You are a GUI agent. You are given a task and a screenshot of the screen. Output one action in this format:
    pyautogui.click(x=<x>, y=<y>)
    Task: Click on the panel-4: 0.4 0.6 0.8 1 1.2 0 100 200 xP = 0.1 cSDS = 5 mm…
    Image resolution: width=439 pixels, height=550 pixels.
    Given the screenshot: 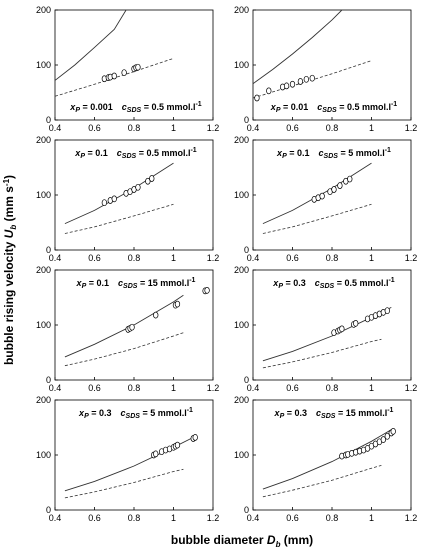 What is the action you would take?
    pyautogui.click(x=325, y=199)
    